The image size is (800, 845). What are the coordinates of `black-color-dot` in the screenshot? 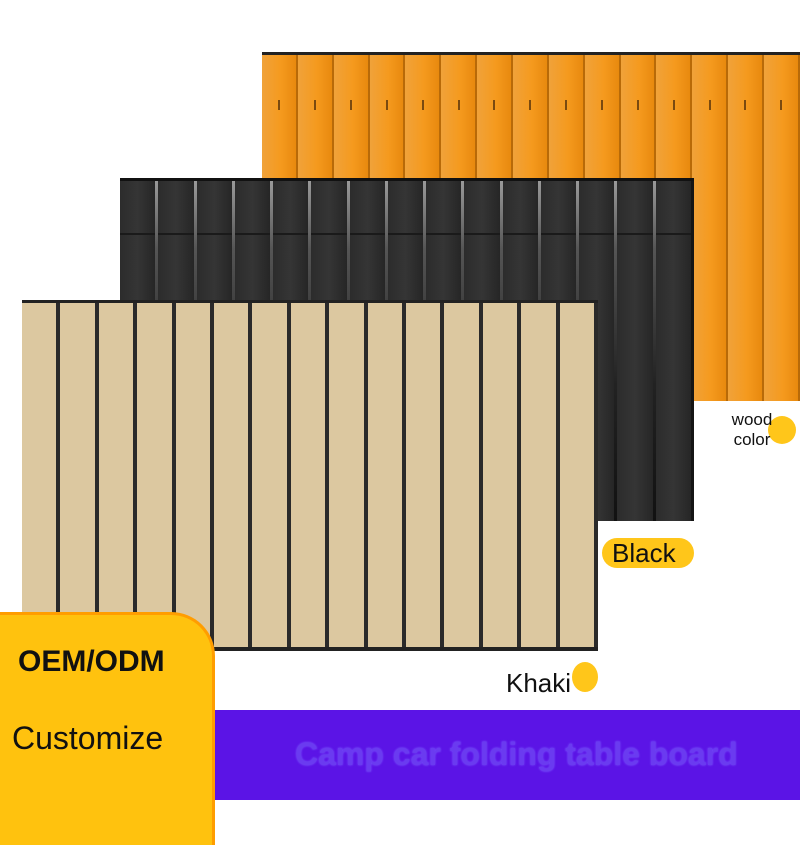 It's located at (648, 553).